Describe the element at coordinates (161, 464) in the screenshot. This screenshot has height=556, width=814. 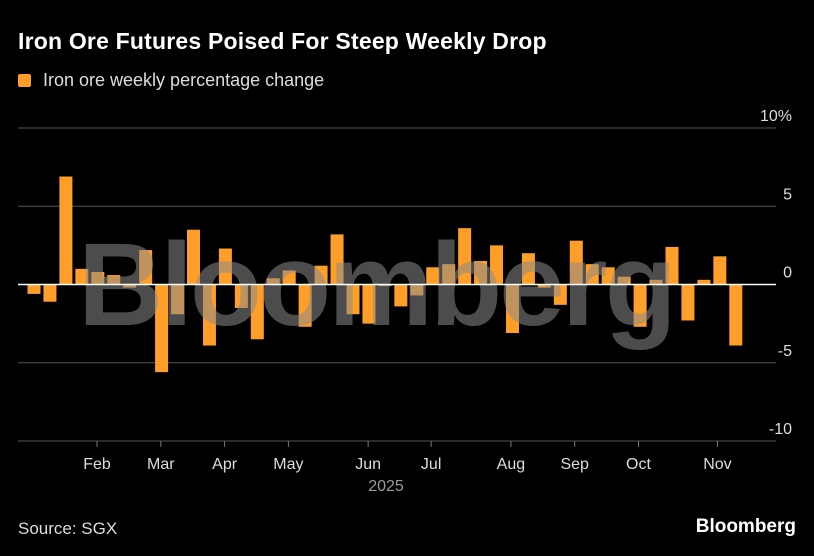
I see `x-tick-label: Mar` at that location.